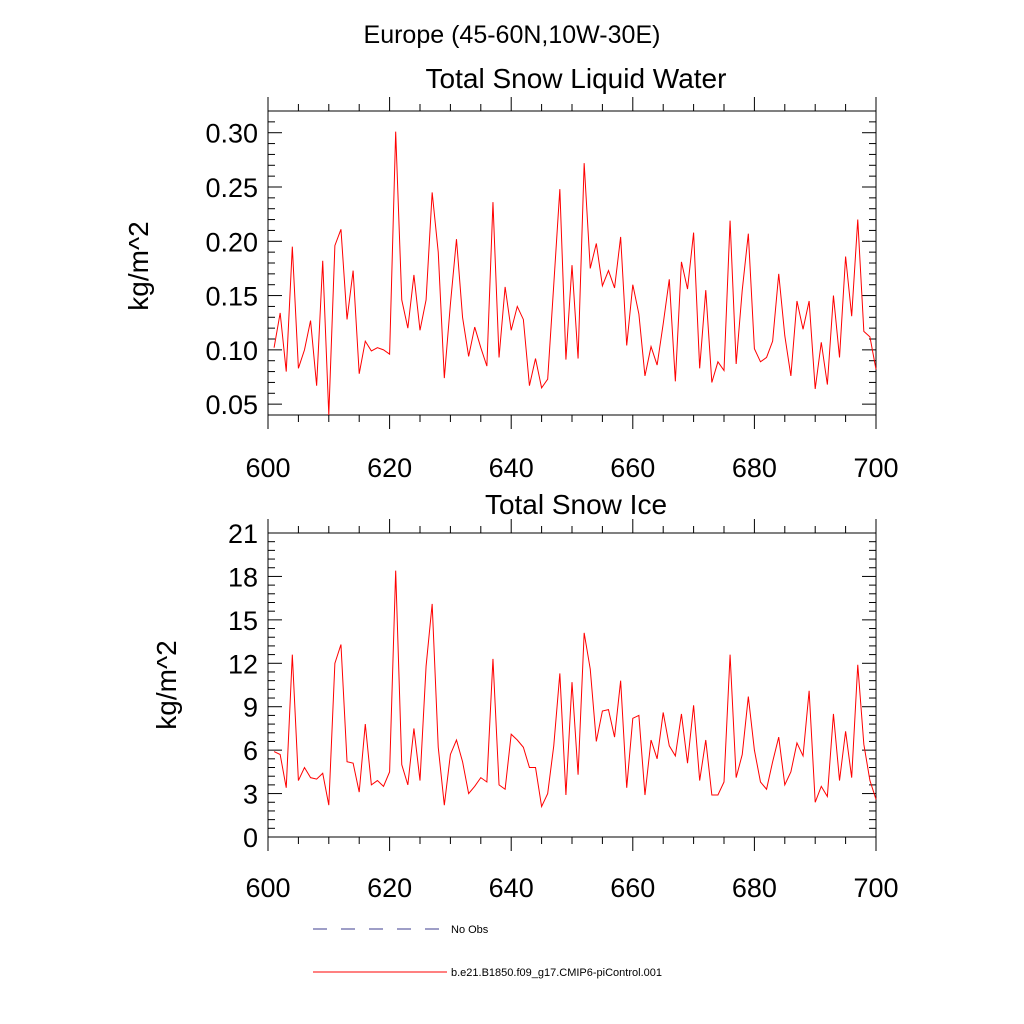 Image resolution: width=1024 pixels, height=1024 pixels. What do you see at coordinates (250, 708) in the screenshot?
I see `y-tick-label: 9` at bounding box center [250, 708].